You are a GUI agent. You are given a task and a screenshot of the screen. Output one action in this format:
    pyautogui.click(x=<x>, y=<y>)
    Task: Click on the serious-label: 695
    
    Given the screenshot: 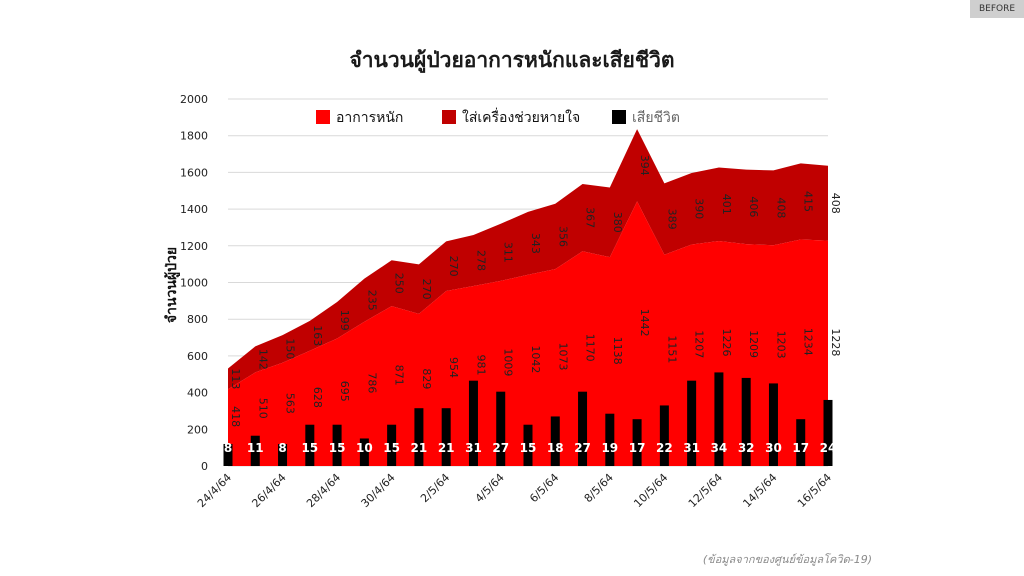 What is the action you would take?
    pyautogui.click(x=344, y=391)
    